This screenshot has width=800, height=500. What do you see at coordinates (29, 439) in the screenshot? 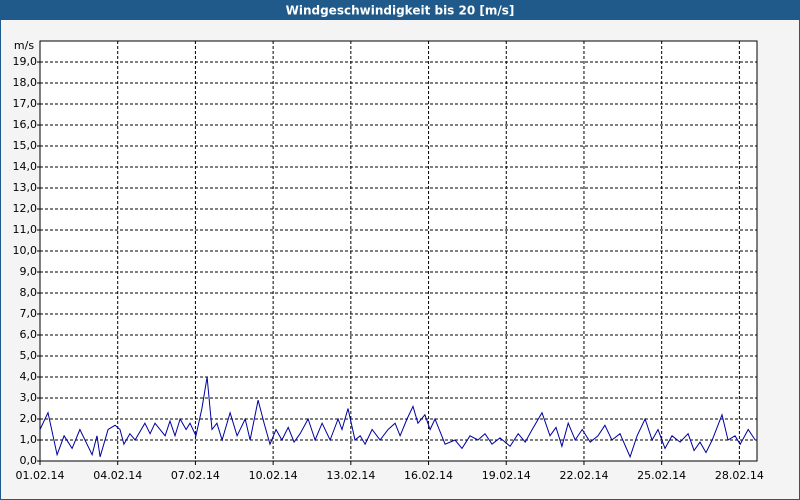
I see `y-tick-label: 1,0` at bounding box center [29, 439].